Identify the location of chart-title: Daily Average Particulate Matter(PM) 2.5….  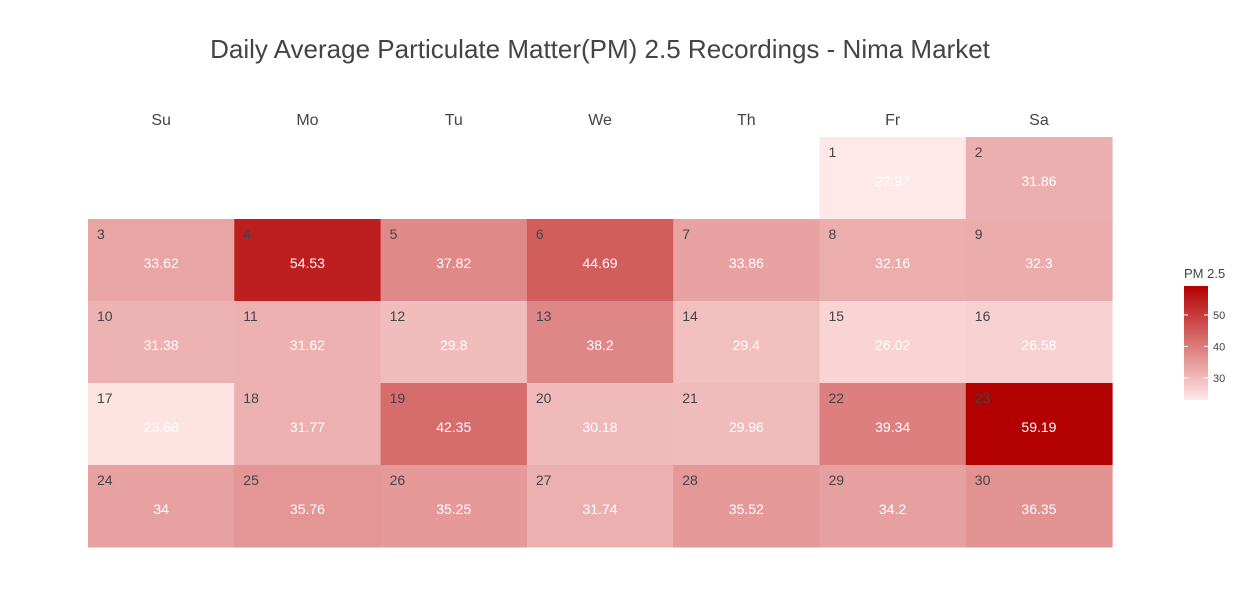
(600, 49).